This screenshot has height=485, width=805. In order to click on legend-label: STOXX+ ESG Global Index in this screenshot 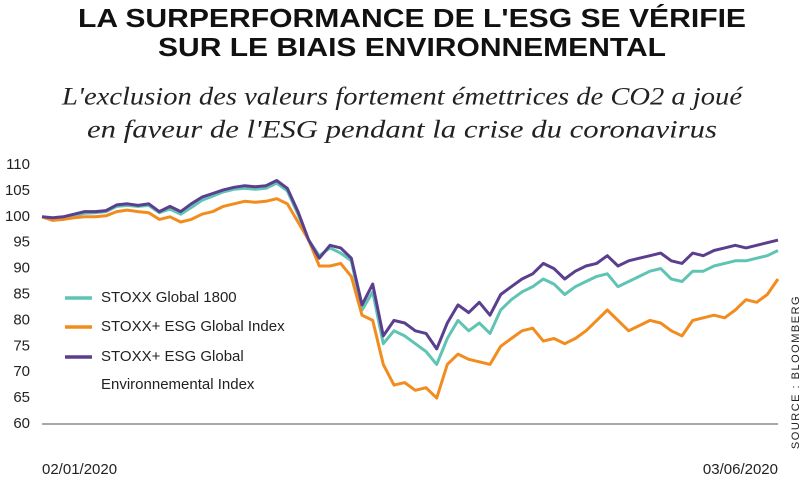, I will do `click(193, 326)`.